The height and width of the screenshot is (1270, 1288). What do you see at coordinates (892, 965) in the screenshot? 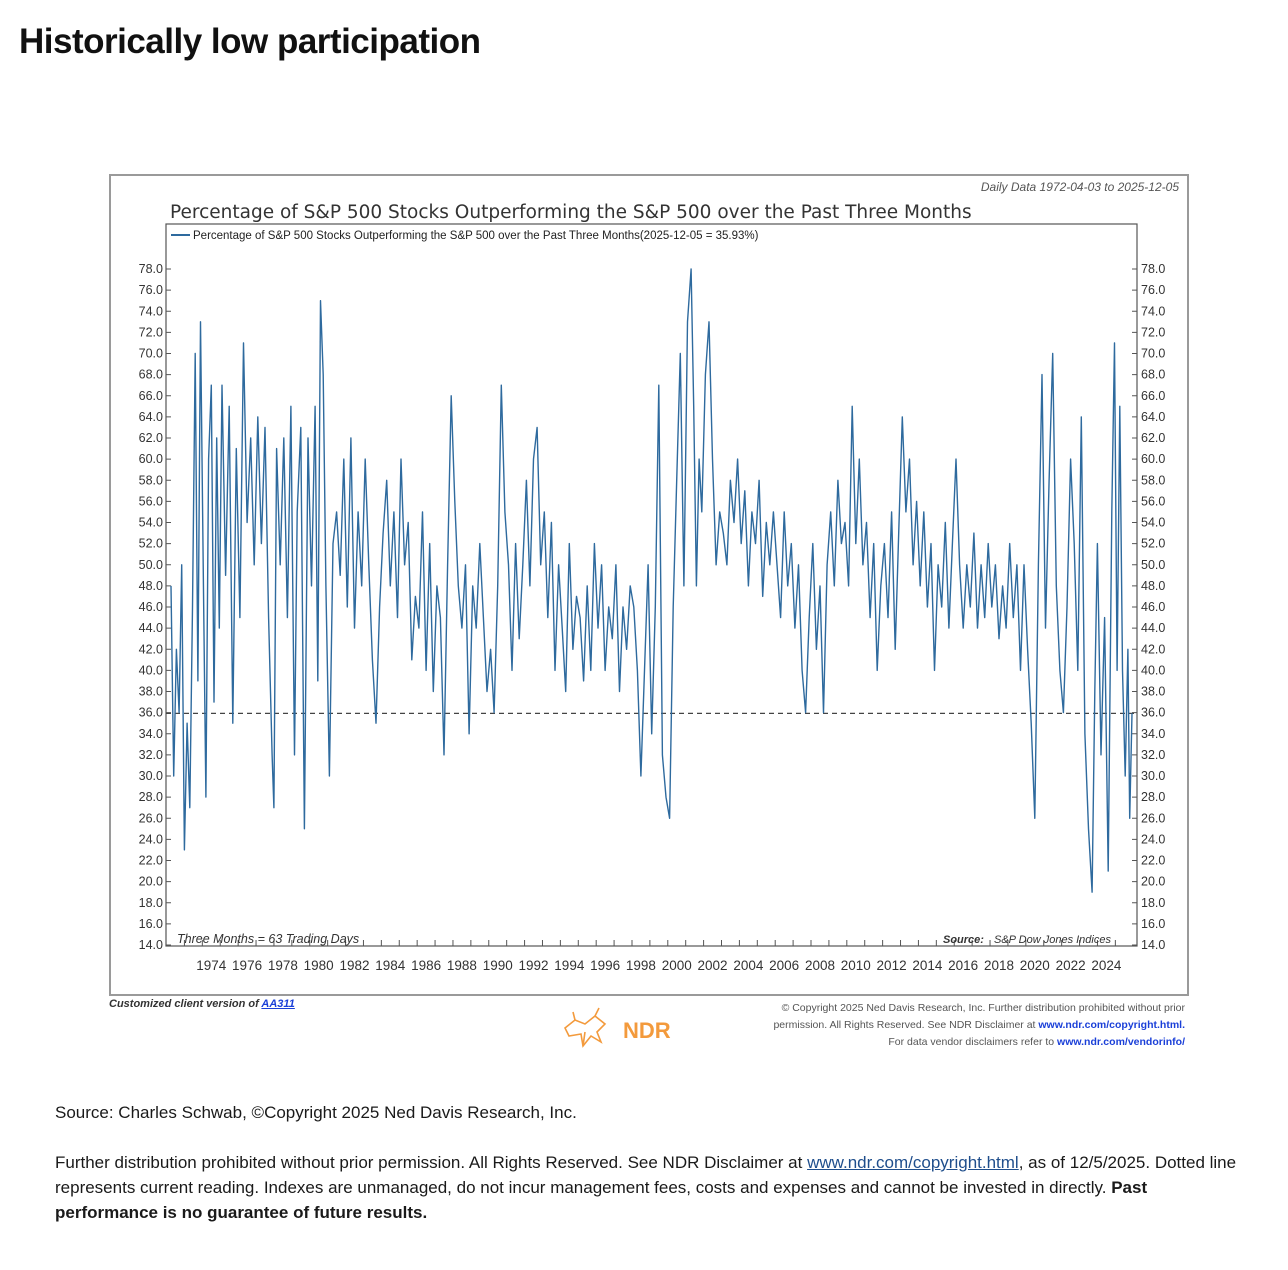
I see `x-tick-label: 2012` at bounding box center [892, 965].